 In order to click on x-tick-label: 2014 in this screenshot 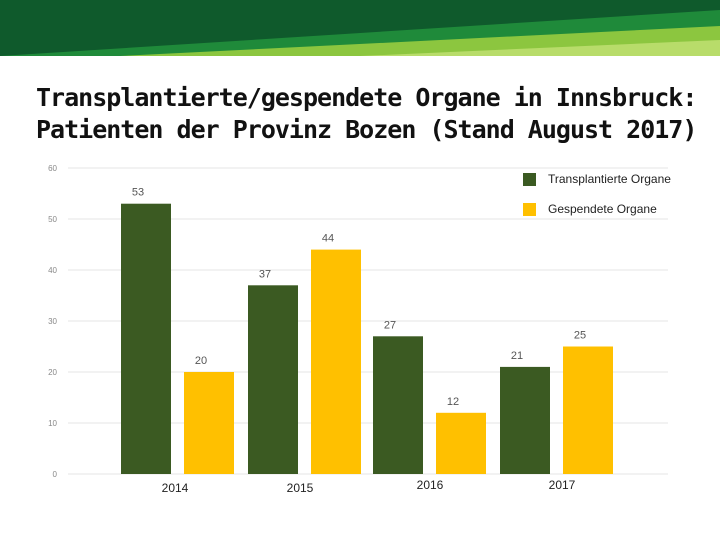, I will do `click(175, 488)`.